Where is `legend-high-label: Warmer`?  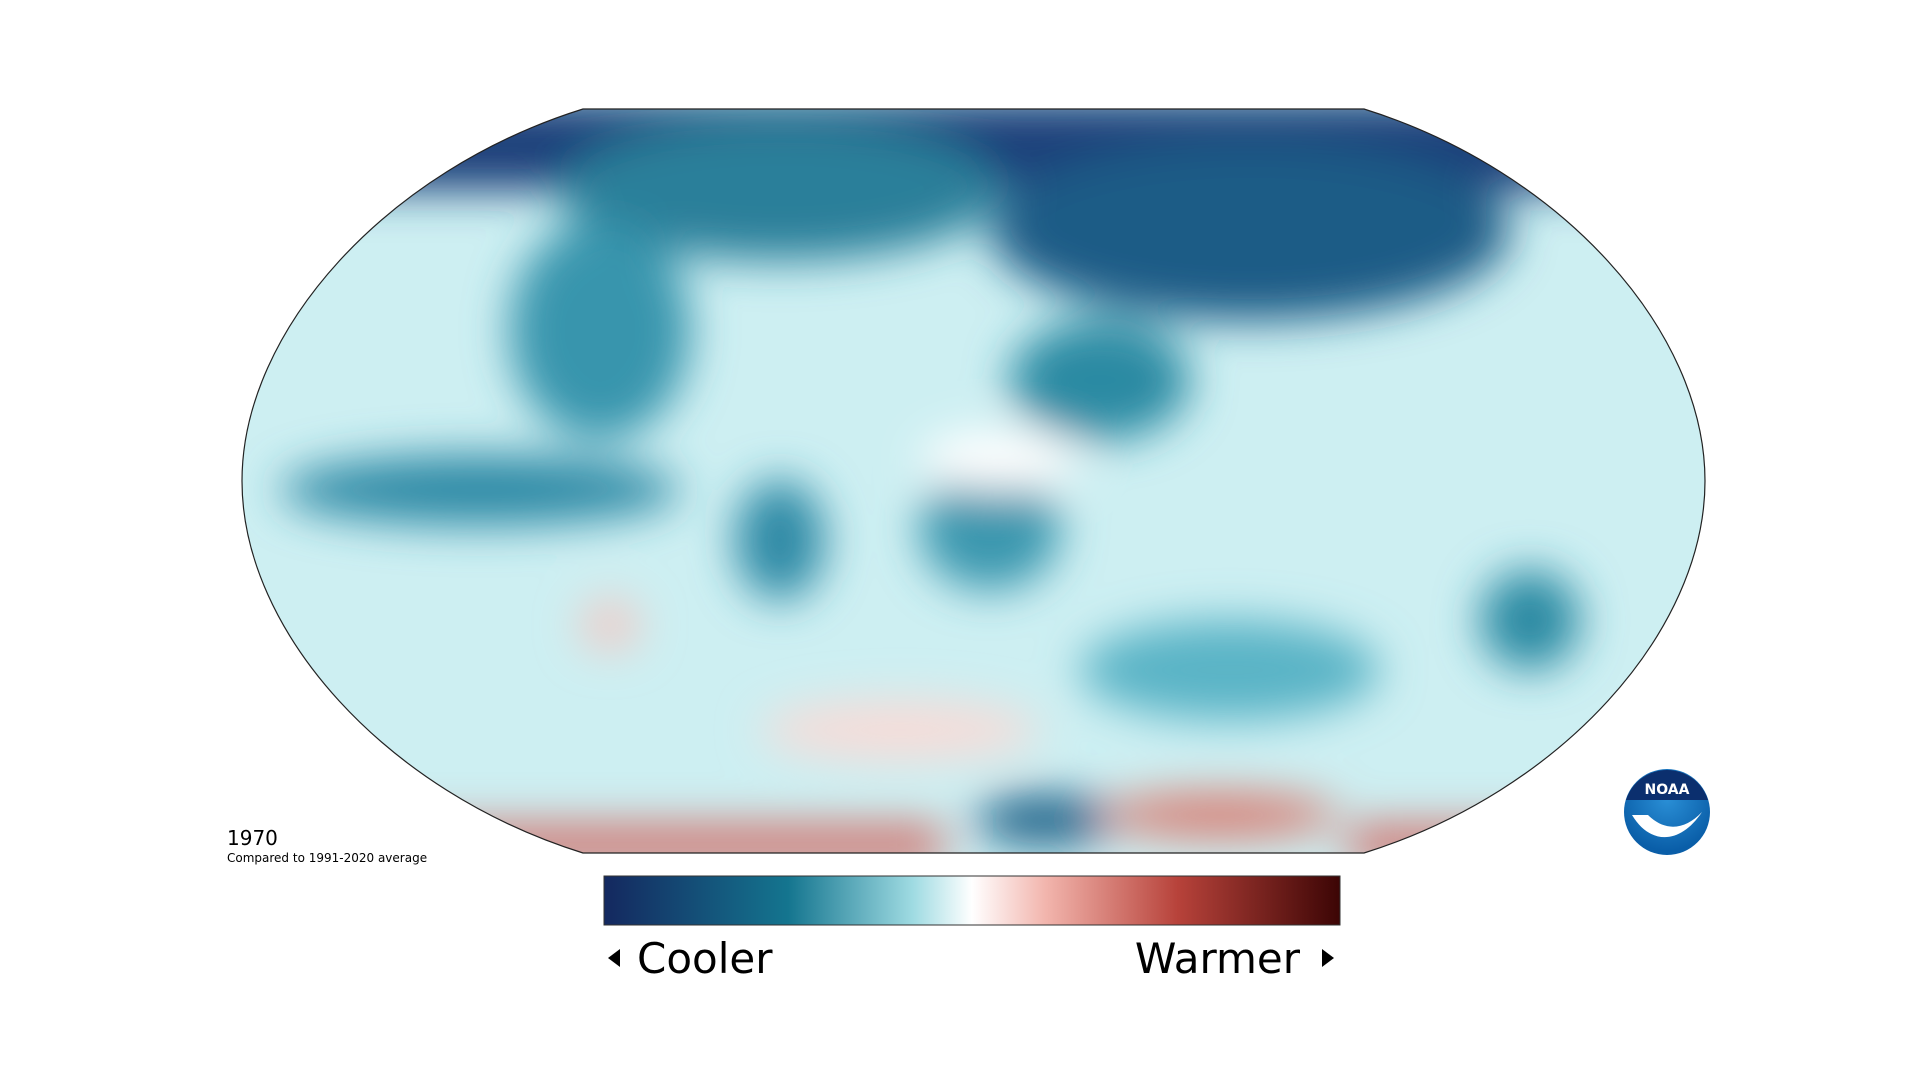 legend-high-label: Warmer is located at coordinates (1218, 958).